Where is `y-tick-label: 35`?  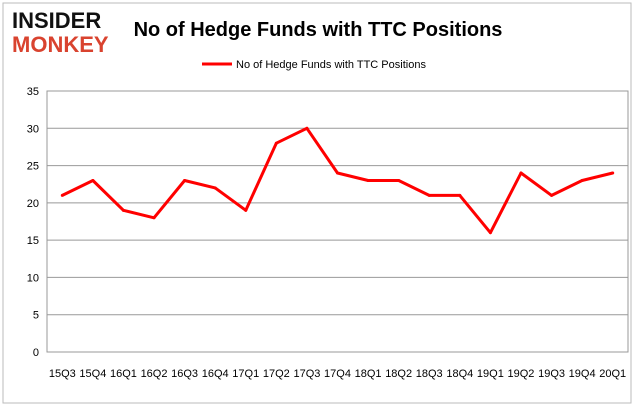 y-tick-label: 35 is located at coordinates (33, 92).